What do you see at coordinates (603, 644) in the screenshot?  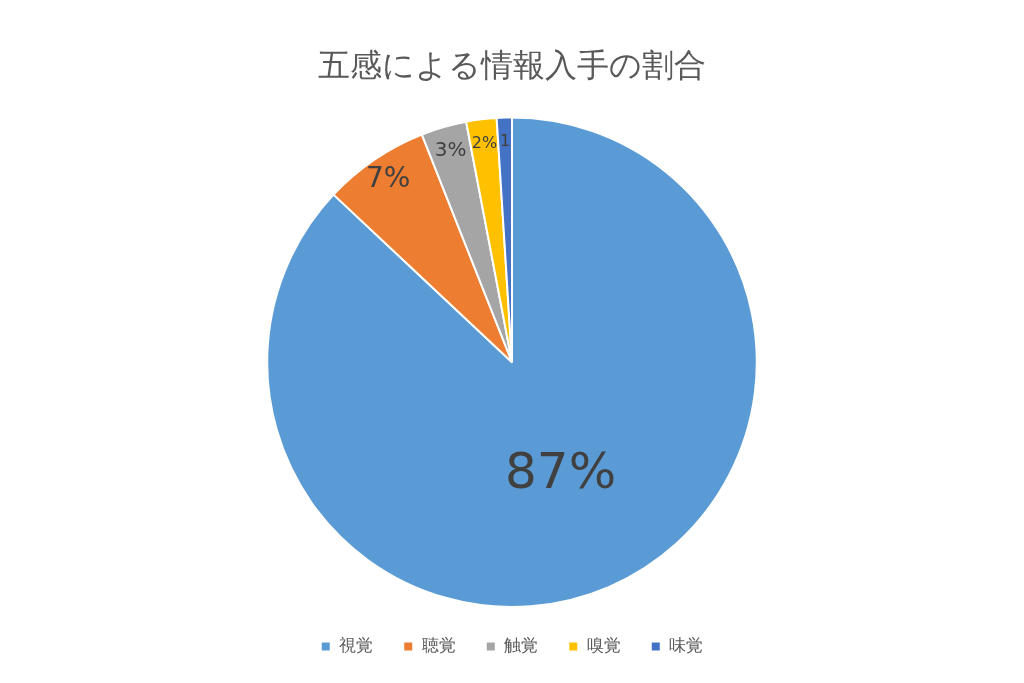 I see `legend-label: 嗅覚` at bounding box center [603, 644].